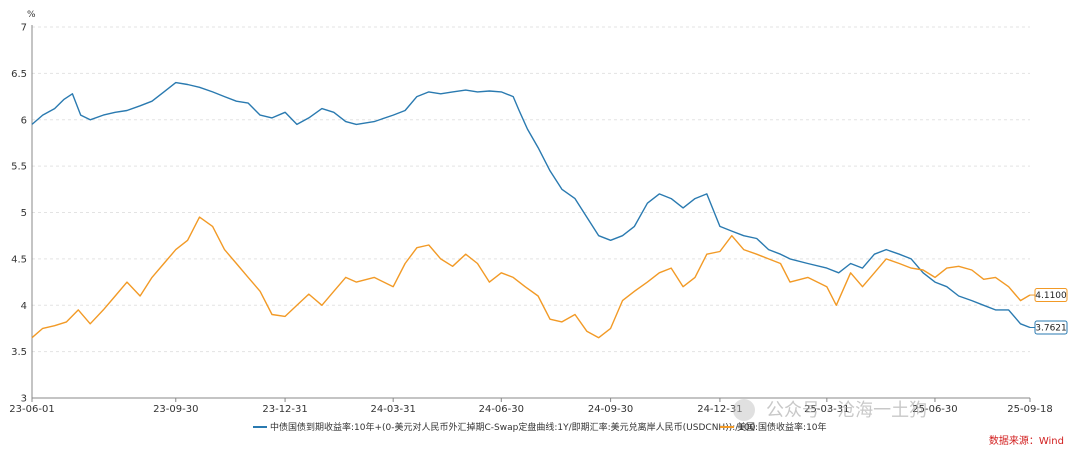  What do you see at coordinates (19, 352) in the screenshot?
I see `y-tick-label: 3.5` at bounding box center [19, 352].